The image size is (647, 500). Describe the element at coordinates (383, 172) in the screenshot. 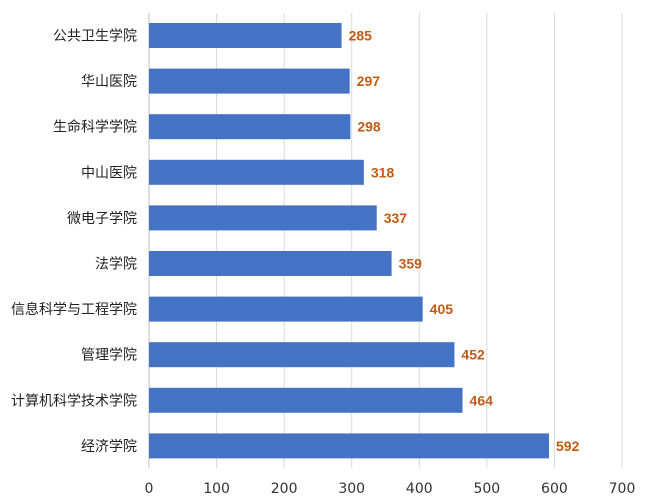

I see `data-label: 318` at that location.